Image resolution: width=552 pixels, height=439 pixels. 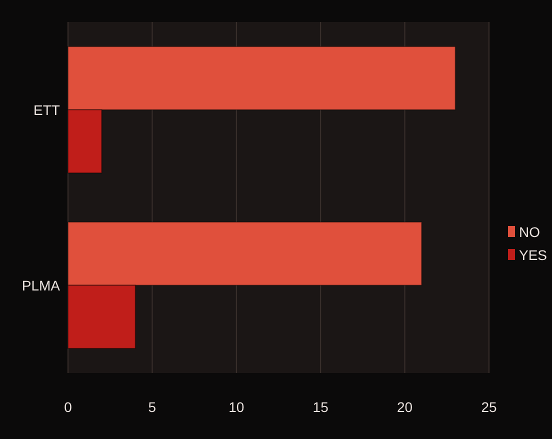 I want to click on y-tick-label: ETT, so click(x=47, y=110).